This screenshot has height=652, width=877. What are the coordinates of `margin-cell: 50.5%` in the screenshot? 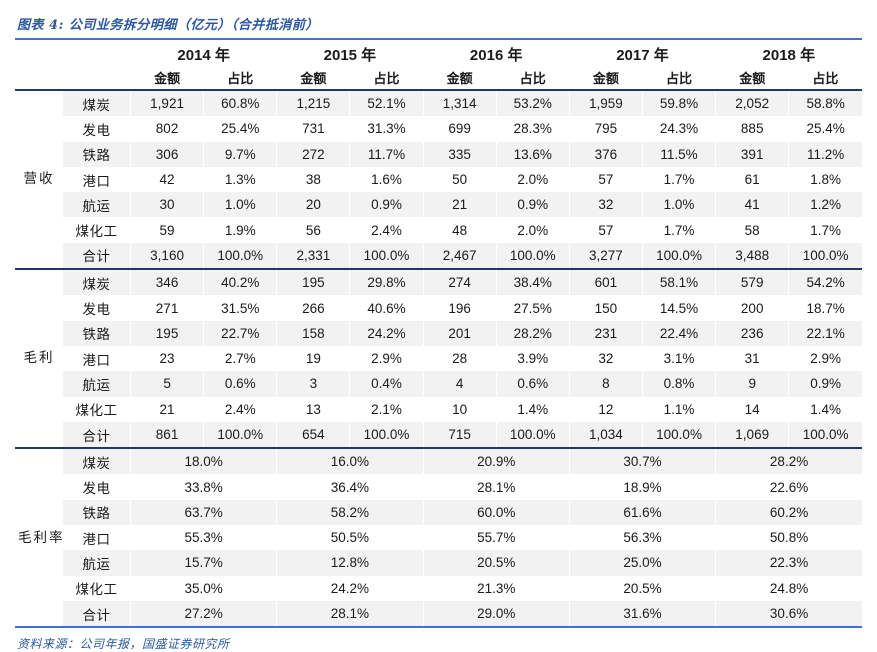 It's located at (350, 538).